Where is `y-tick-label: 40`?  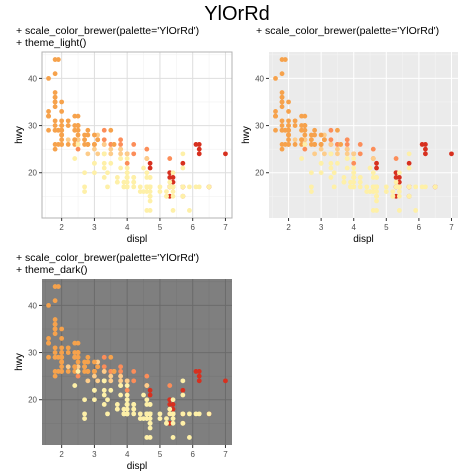 y-tick-label: 40 is located at coordinates (32, 78).